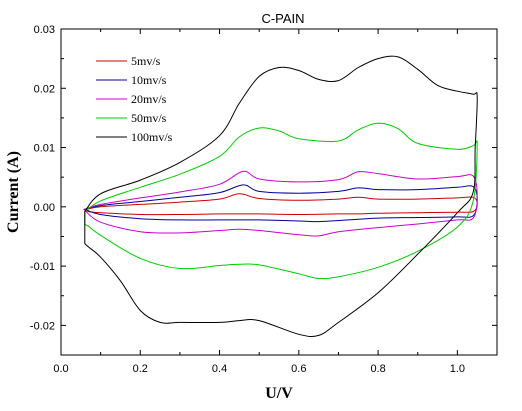 This screenshot has width=522, height=411. What do you see at coordinates (140, 369) in the screenshot?
I see `x-tick-label: 0.2` at bounding box center [140, 369].